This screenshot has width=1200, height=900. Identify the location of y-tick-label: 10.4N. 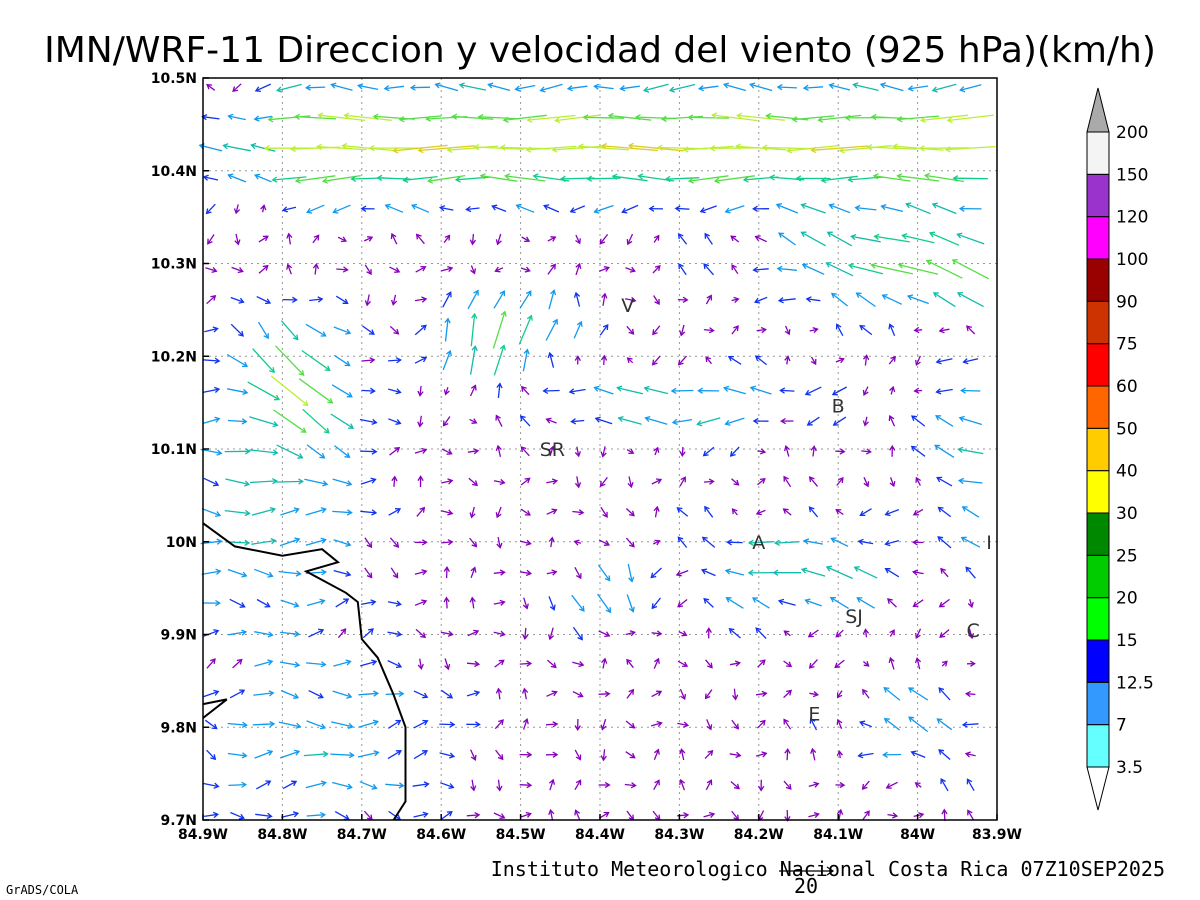
(174, 172).